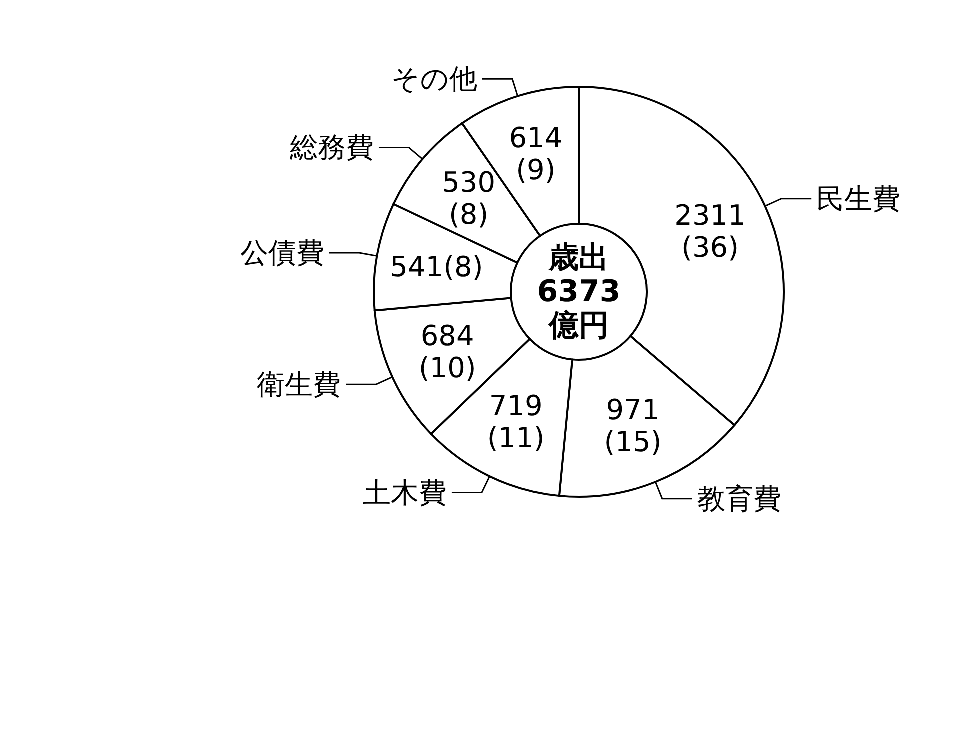 Image resolution: width=965 pixels, height=730 pixels. I want to click on data-label: 684 (10), so click(447, 352).